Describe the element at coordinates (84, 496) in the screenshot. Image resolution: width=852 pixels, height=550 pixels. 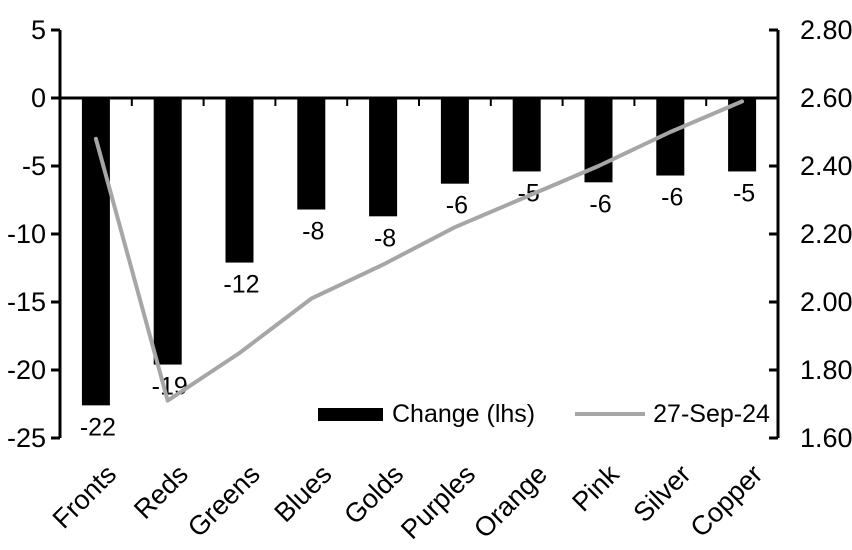
I see `x-axis-category-label: Fronts` at that location.